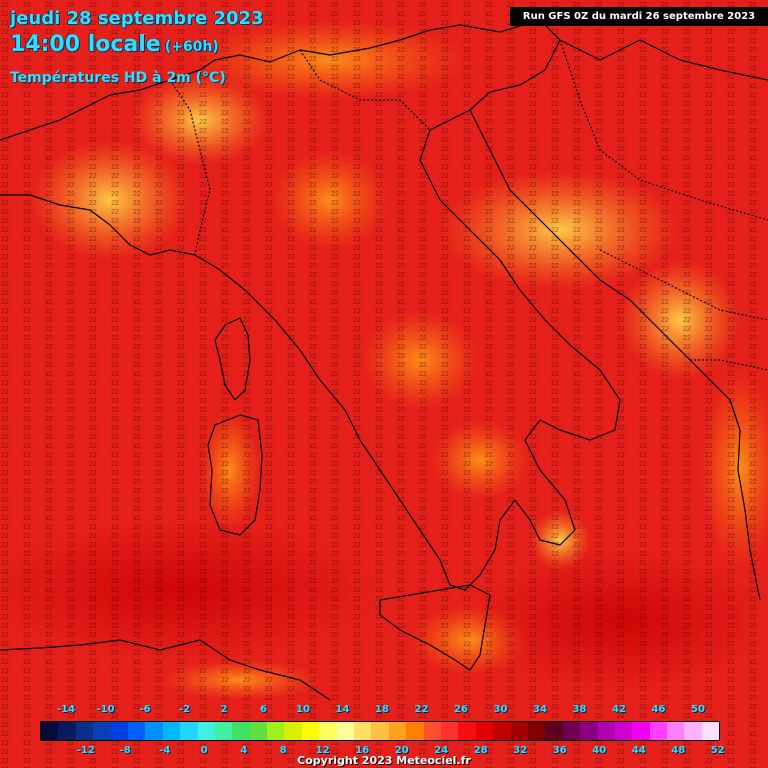 Image resolution: width=768 pixels, height=768 pixels. Describe the element at coordinates (184, 709) in the screenshot. I see `legend-tick-label: -2` at that location.